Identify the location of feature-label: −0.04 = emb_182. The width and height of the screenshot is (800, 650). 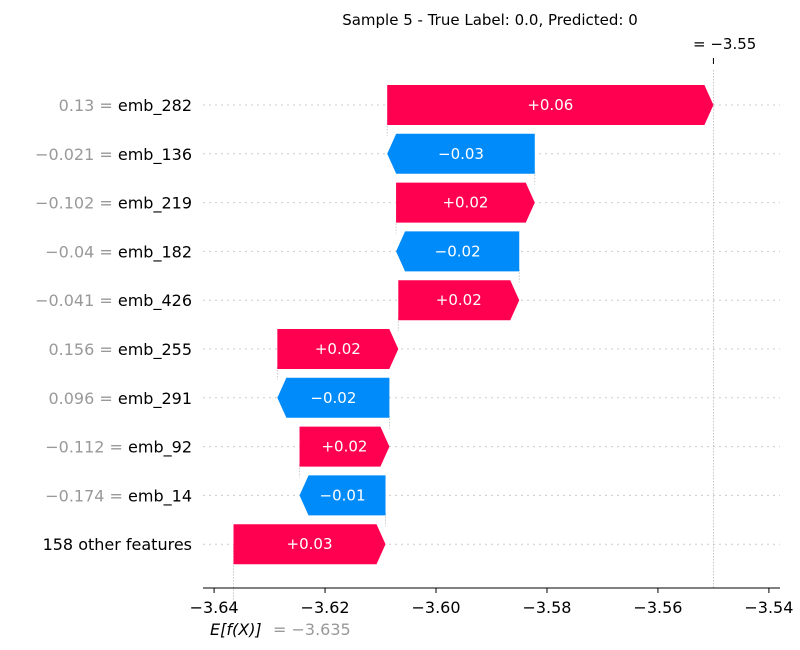
(118, 252).